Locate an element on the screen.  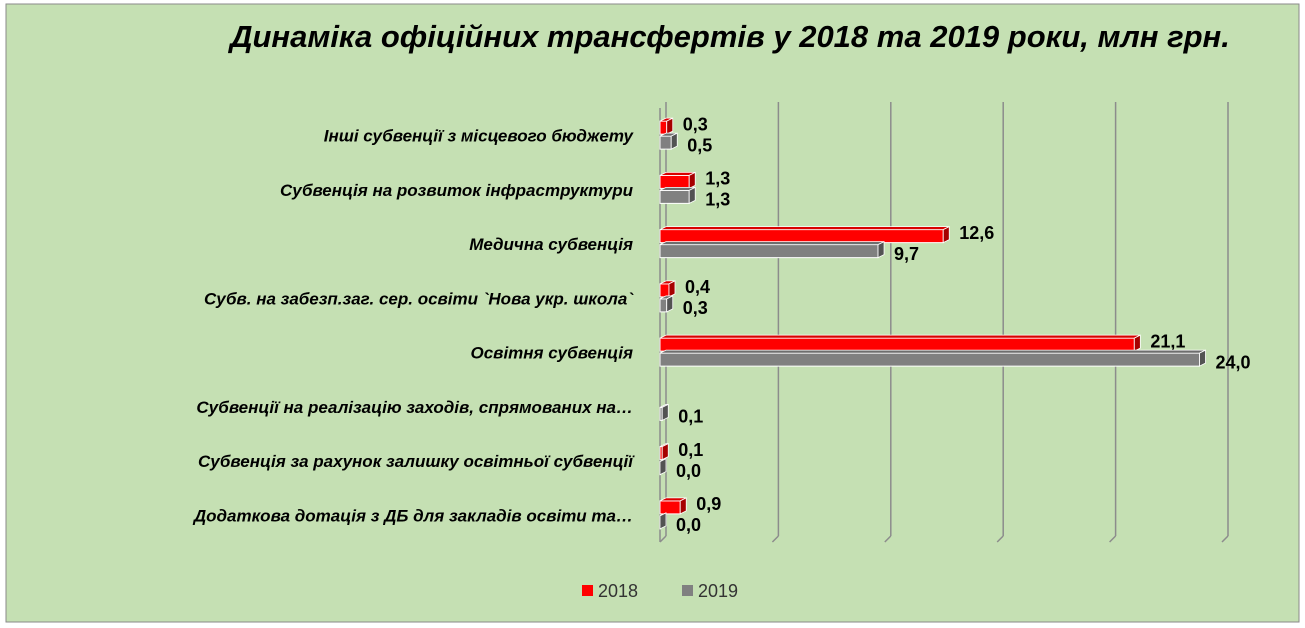
category-label: Освітня субвенція is located at coordinates (552, 353).